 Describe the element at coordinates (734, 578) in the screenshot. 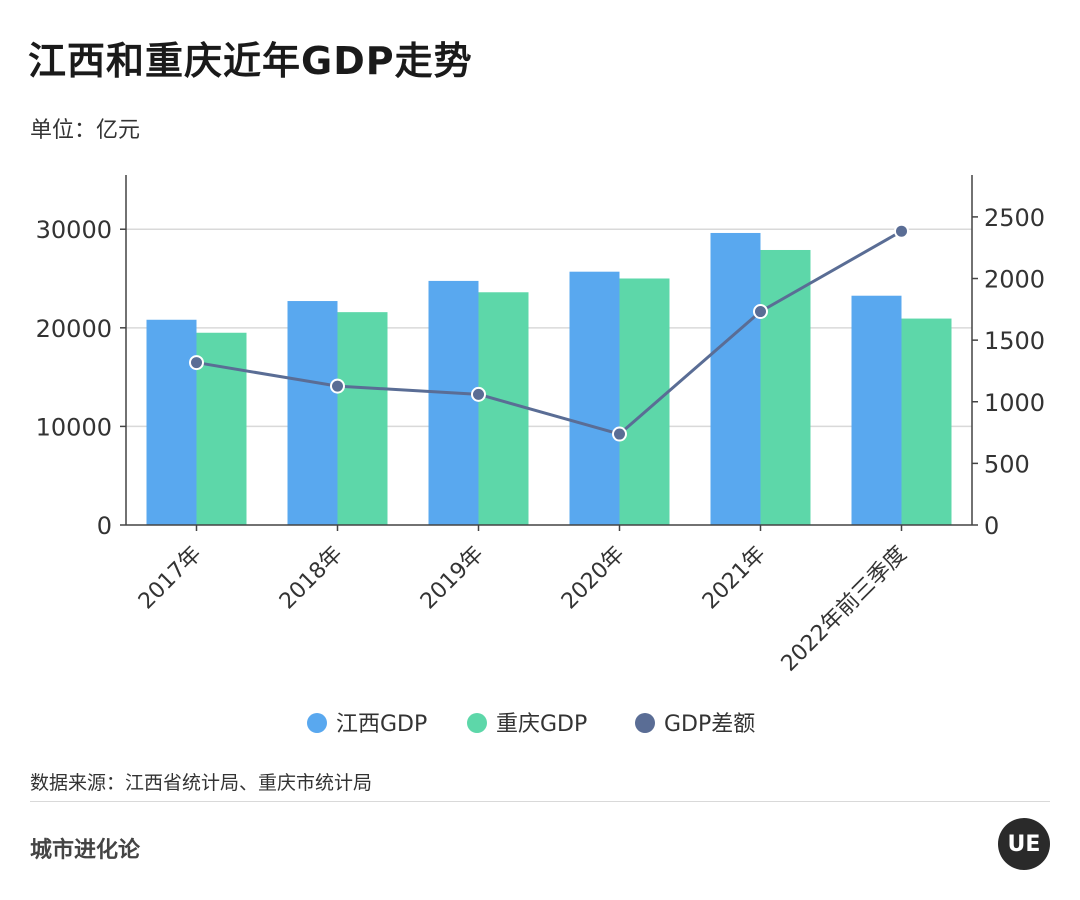

I see `x-tick-label: 2021年` at that location.